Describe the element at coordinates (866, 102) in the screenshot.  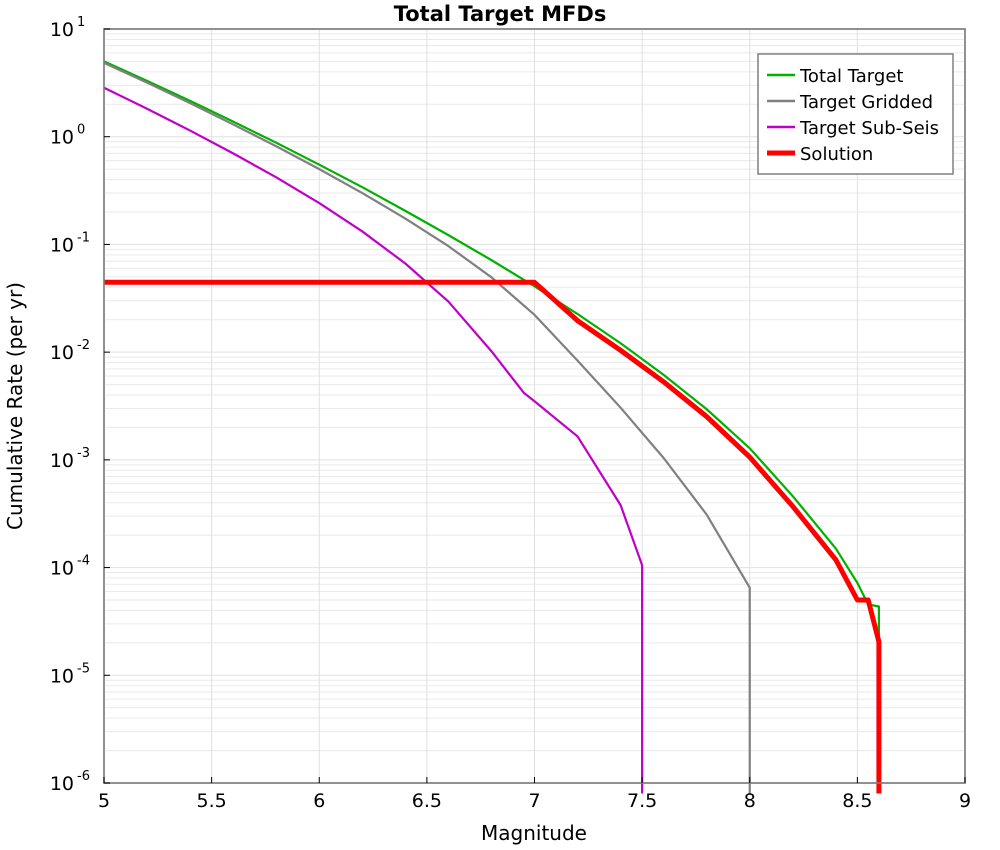
I see `legend-label: Target Gridded` at that location.